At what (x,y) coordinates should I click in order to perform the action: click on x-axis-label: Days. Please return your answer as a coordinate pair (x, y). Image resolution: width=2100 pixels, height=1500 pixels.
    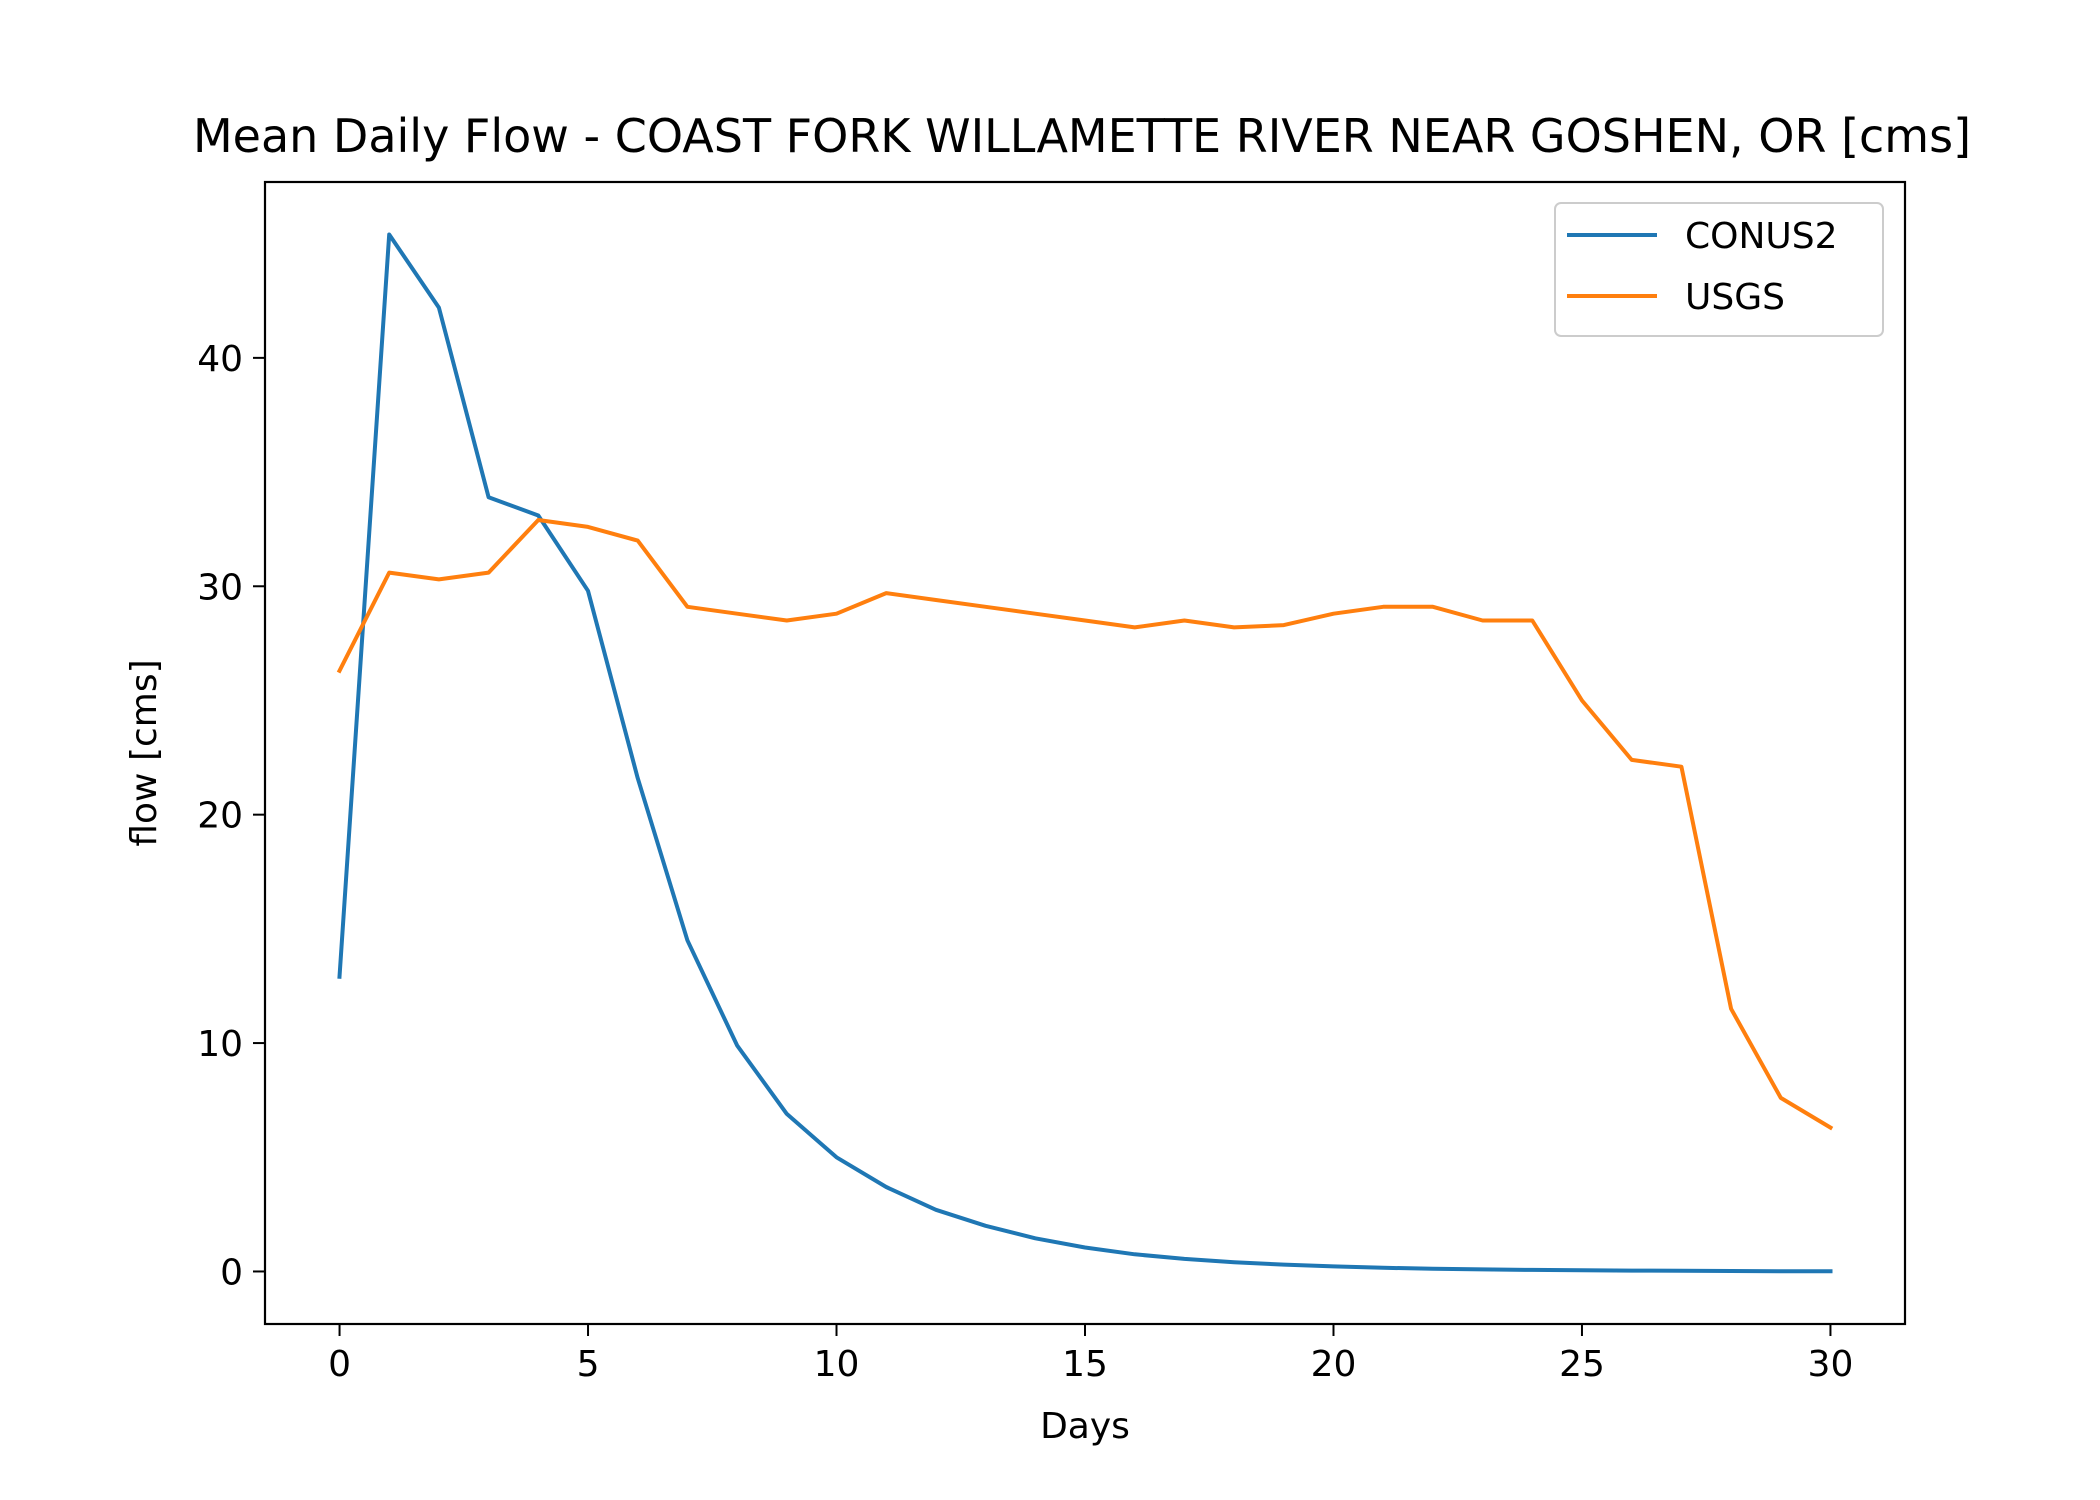
    Looking at the image, I should click on (1085, 1426).